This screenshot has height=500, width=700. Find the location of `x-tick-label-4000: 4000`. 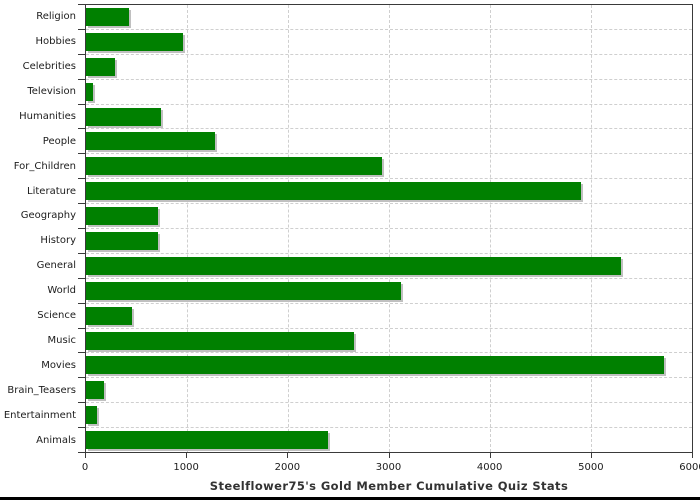

x-tick-label-4000: 4000 is located at coordinates (489, 467).